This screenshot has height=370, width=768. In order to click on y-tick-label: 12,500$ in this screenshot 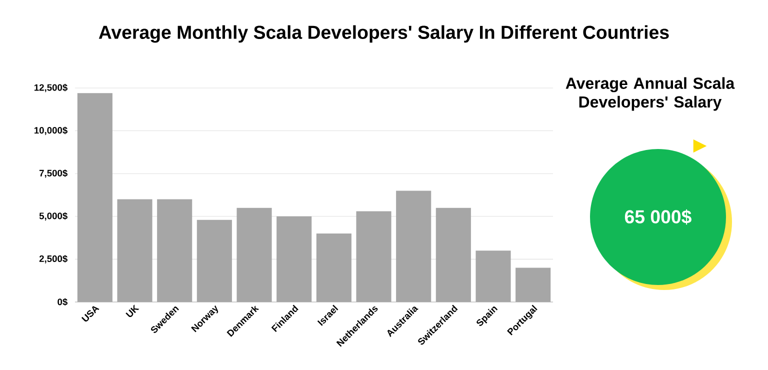, I will do `click(51, 88)`.